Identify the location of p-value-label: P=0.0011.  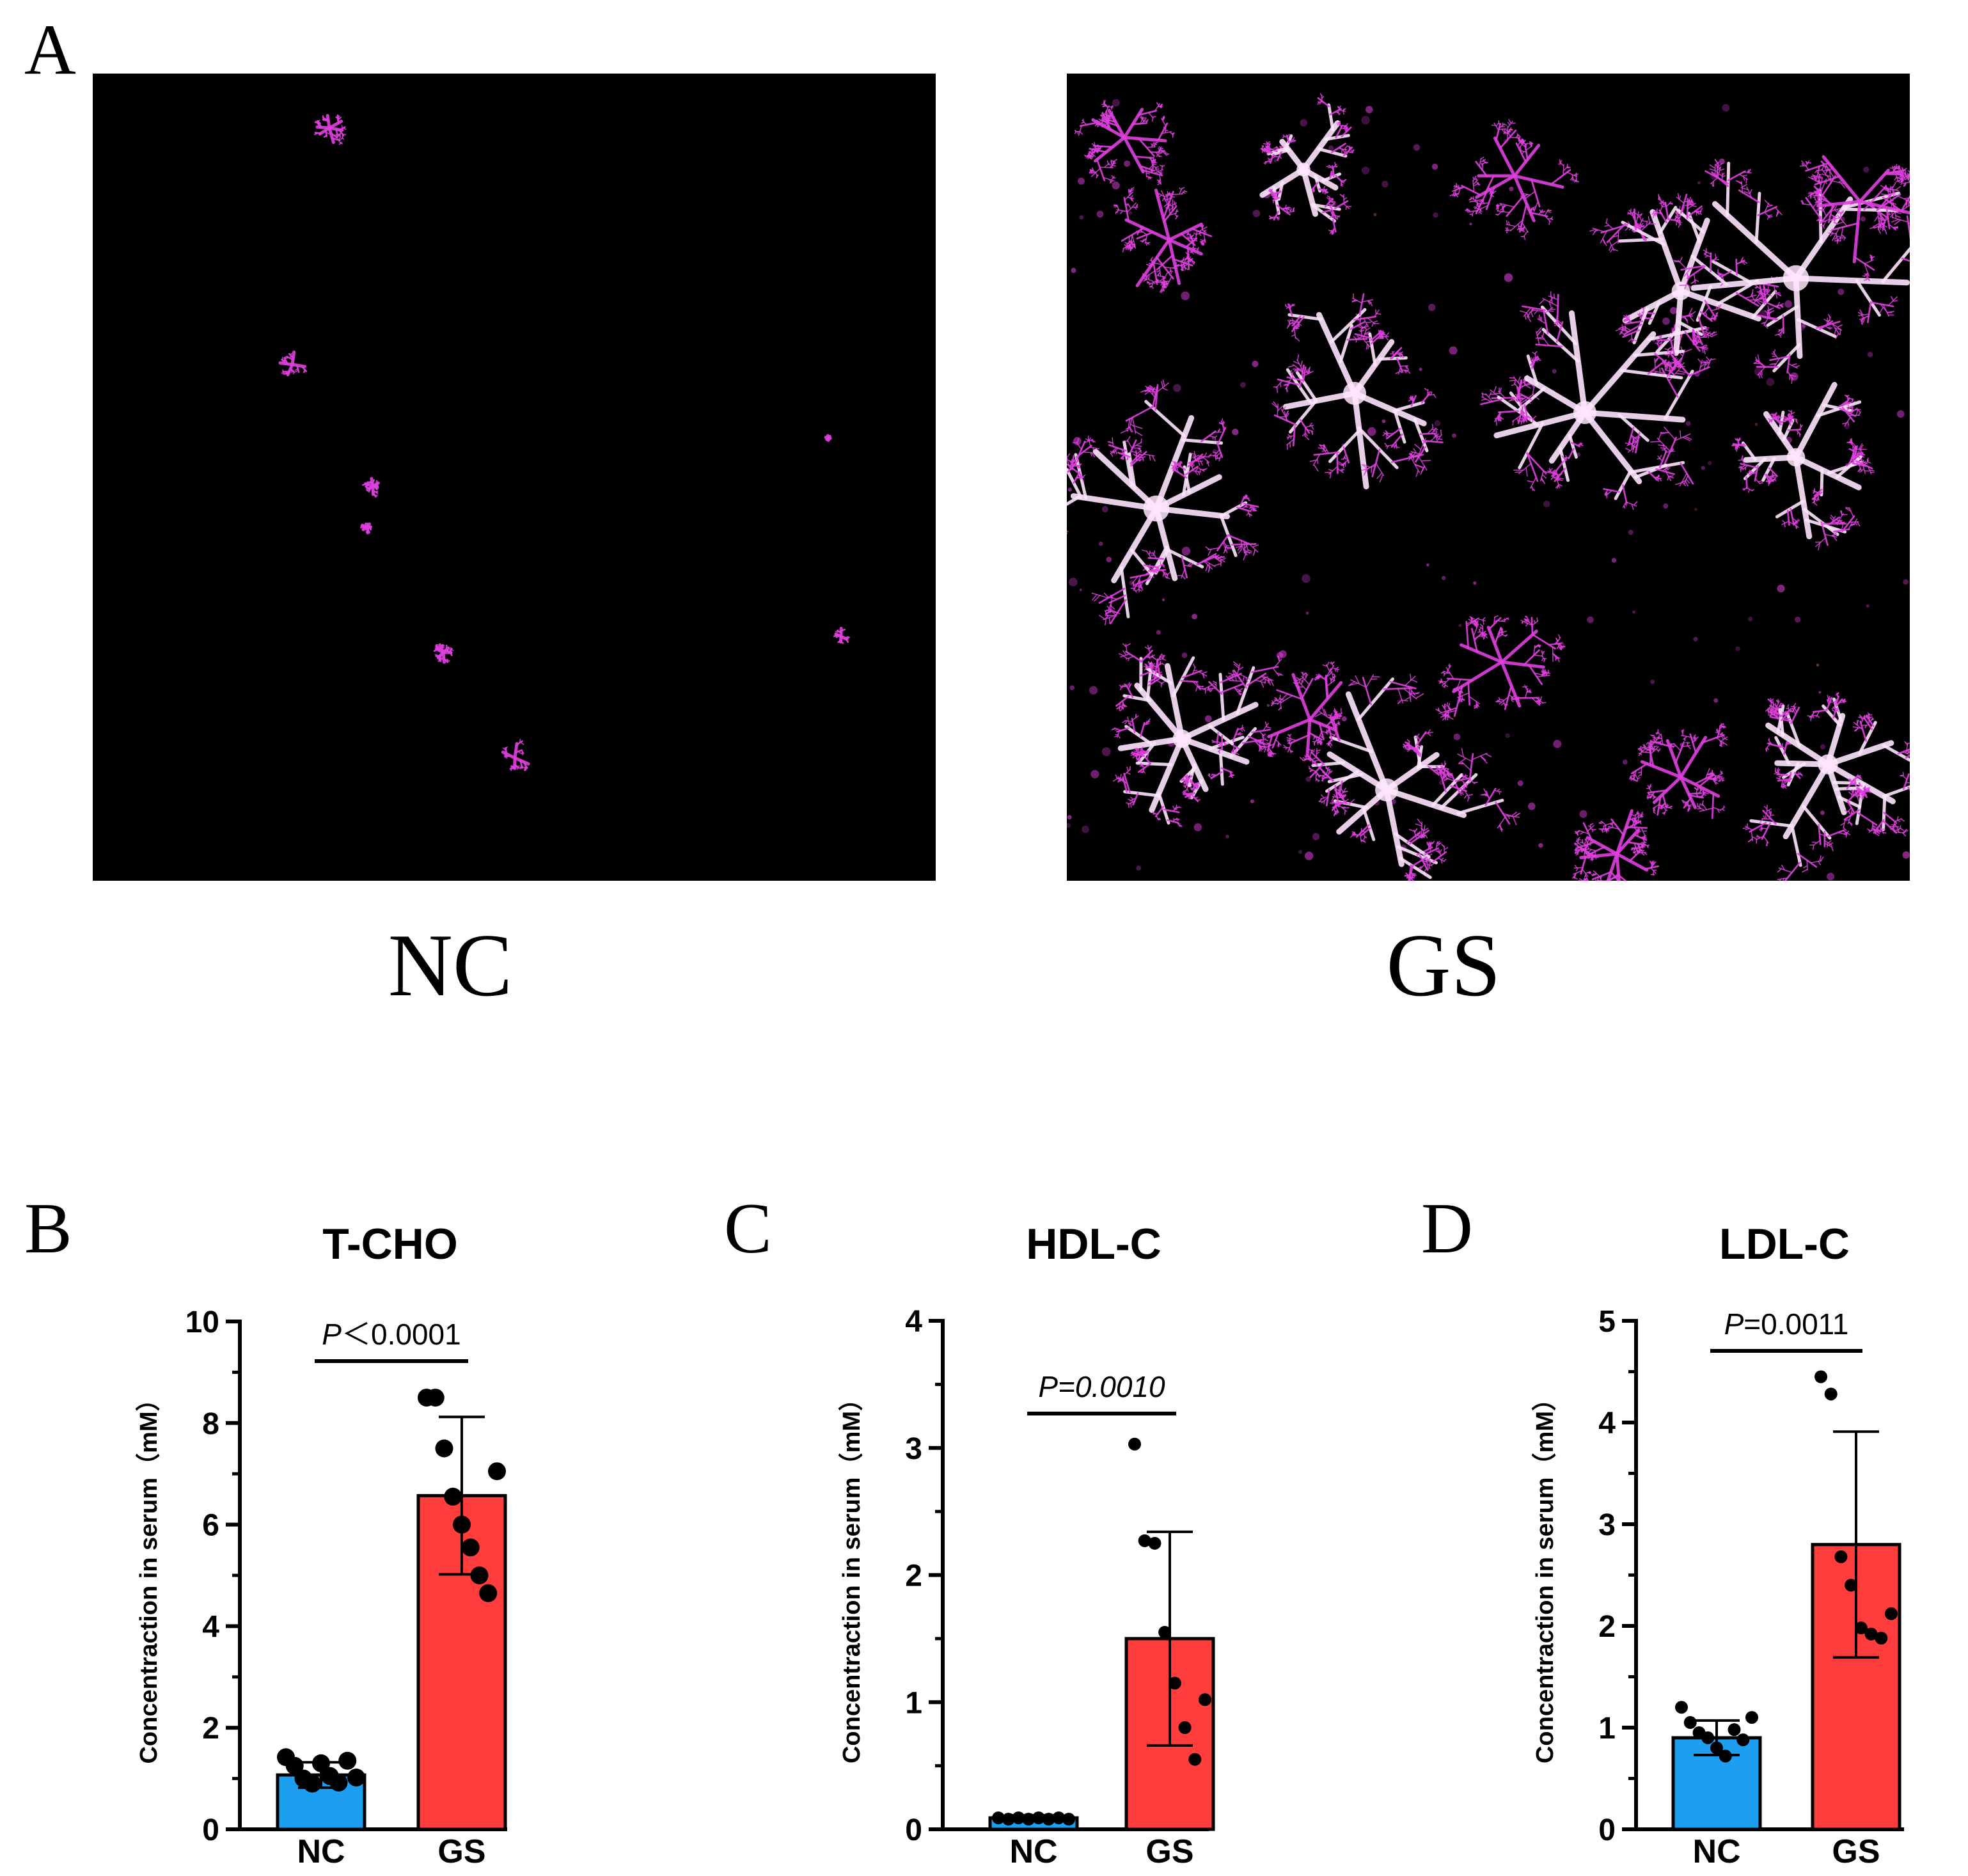
(1786, 1324).